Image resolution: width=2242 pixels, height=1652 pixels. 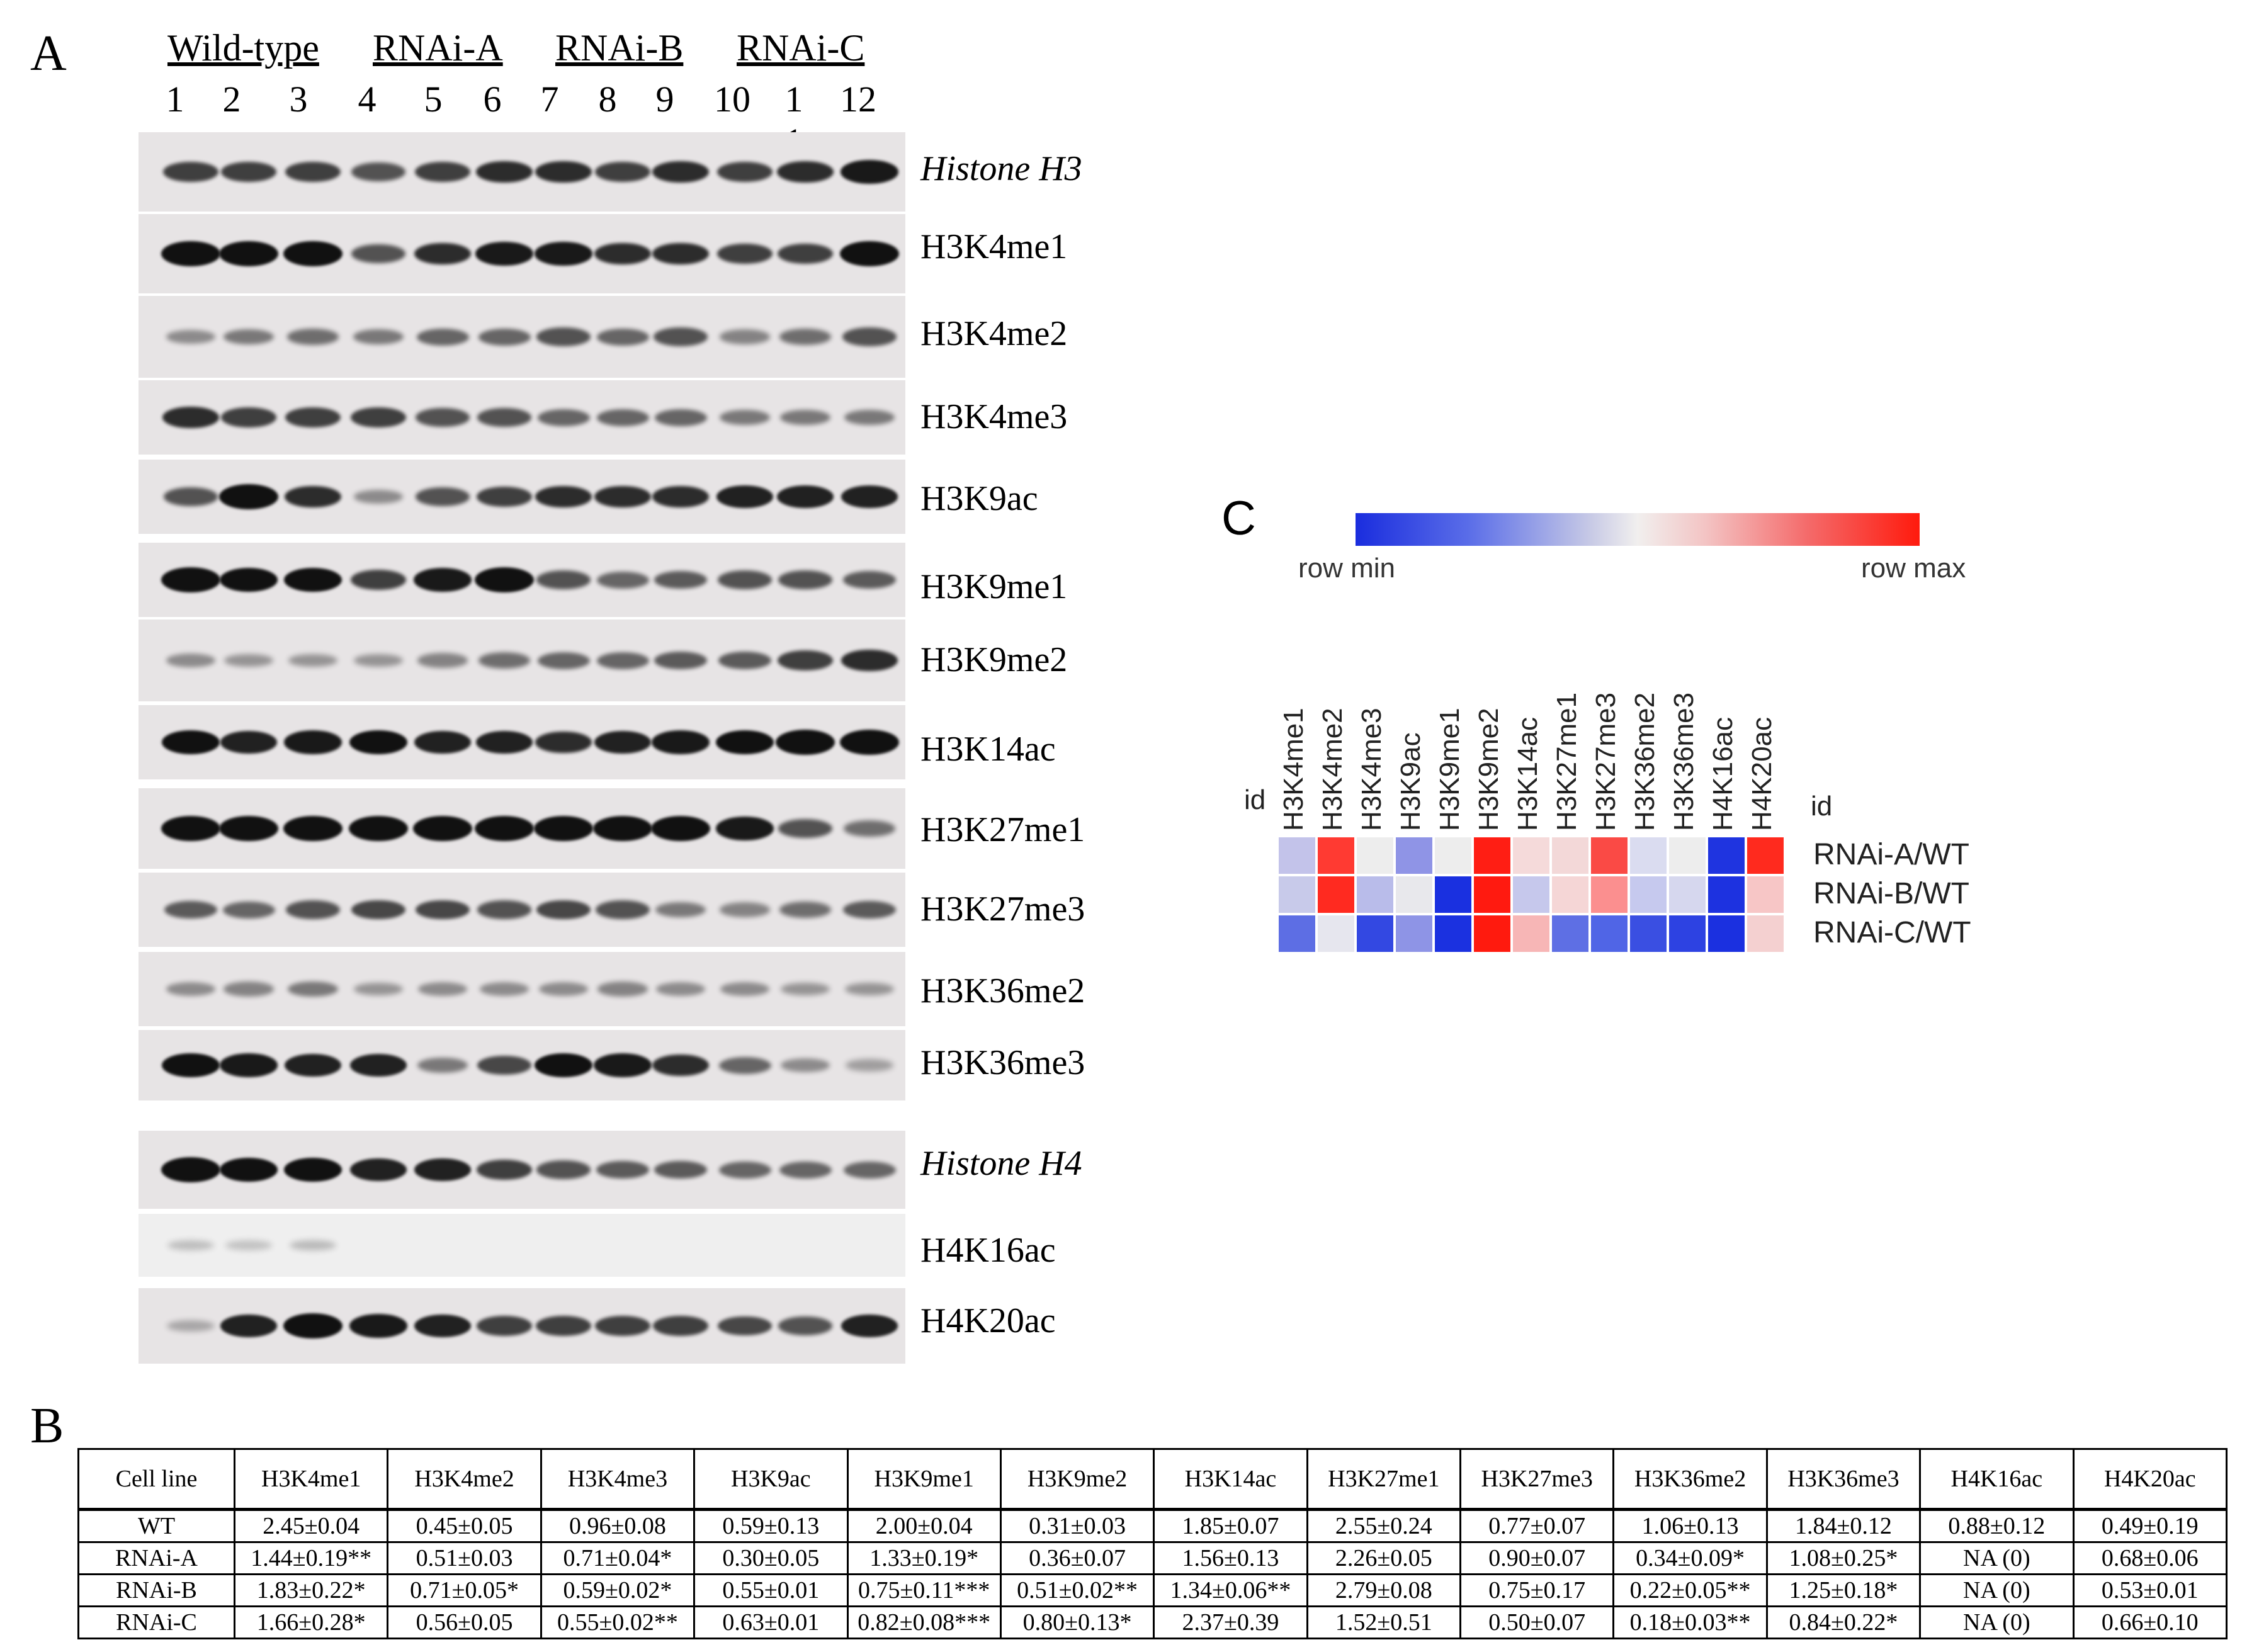 What do you see at coordinates (438, 48) in the screenshot?
I see `group-label-rnai-a: RNAi-A` at bounding box center [438, 48].